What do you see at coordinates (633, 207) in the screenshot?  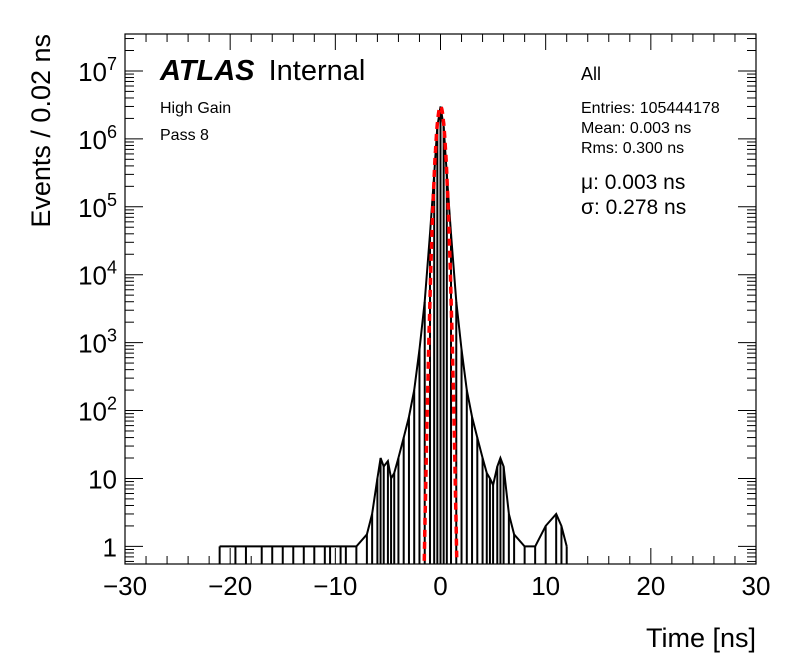 I see `fit-sigma: σ: 0.278 ns` at bounding box center [633, 207].